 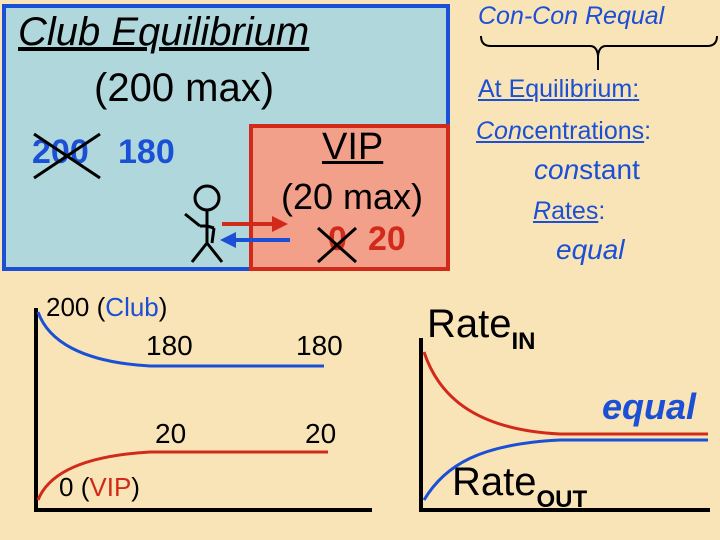 What do you see at coordinates (66, 487) in the screenshot?
I see `vip-start: 0` at bounding box center [66, 487].